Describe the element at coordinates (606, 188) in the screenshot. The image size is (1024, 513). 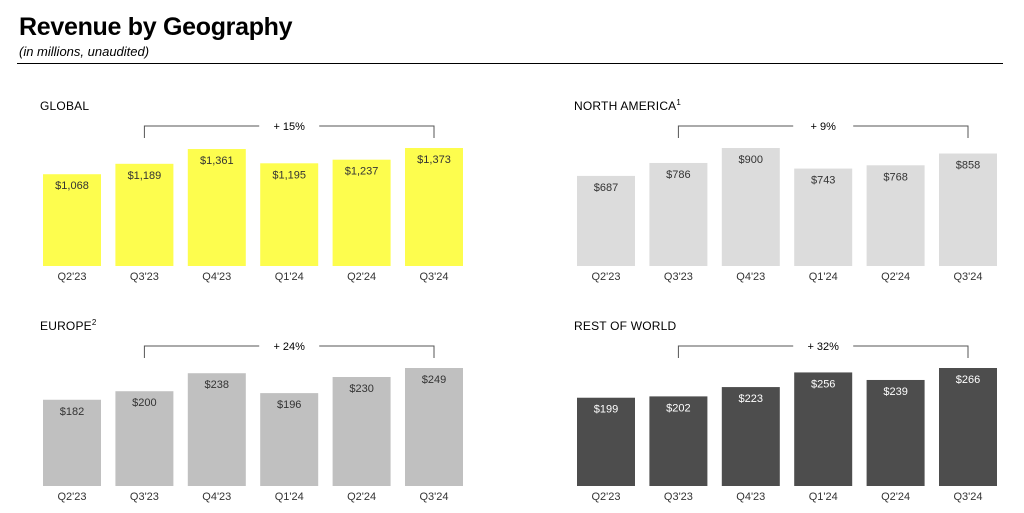
I see `value-label: $687` at that location.